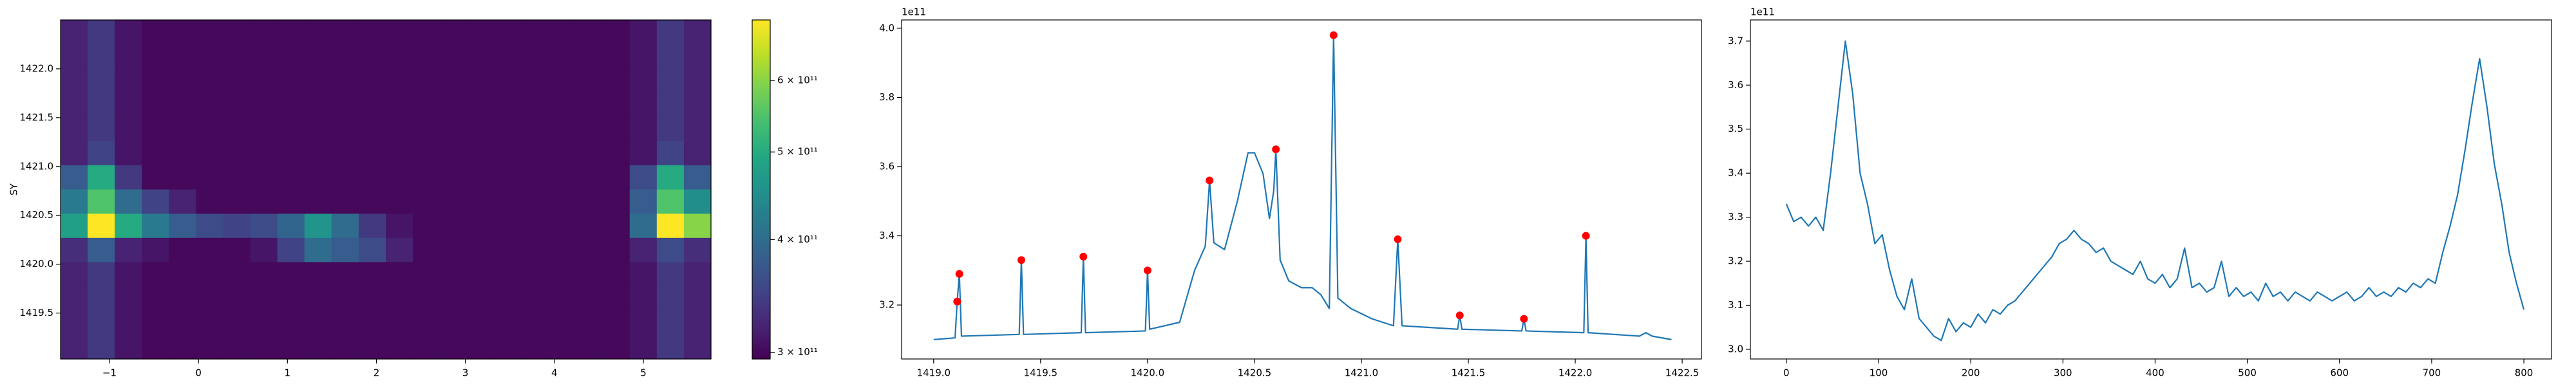 Image resolution: width=2576 pixels, height=386 pixels. What do you see at coordinates (1879, 373) in the screenshot?
I see `x-tick-label: 100` at bounding box center [1879, 373].